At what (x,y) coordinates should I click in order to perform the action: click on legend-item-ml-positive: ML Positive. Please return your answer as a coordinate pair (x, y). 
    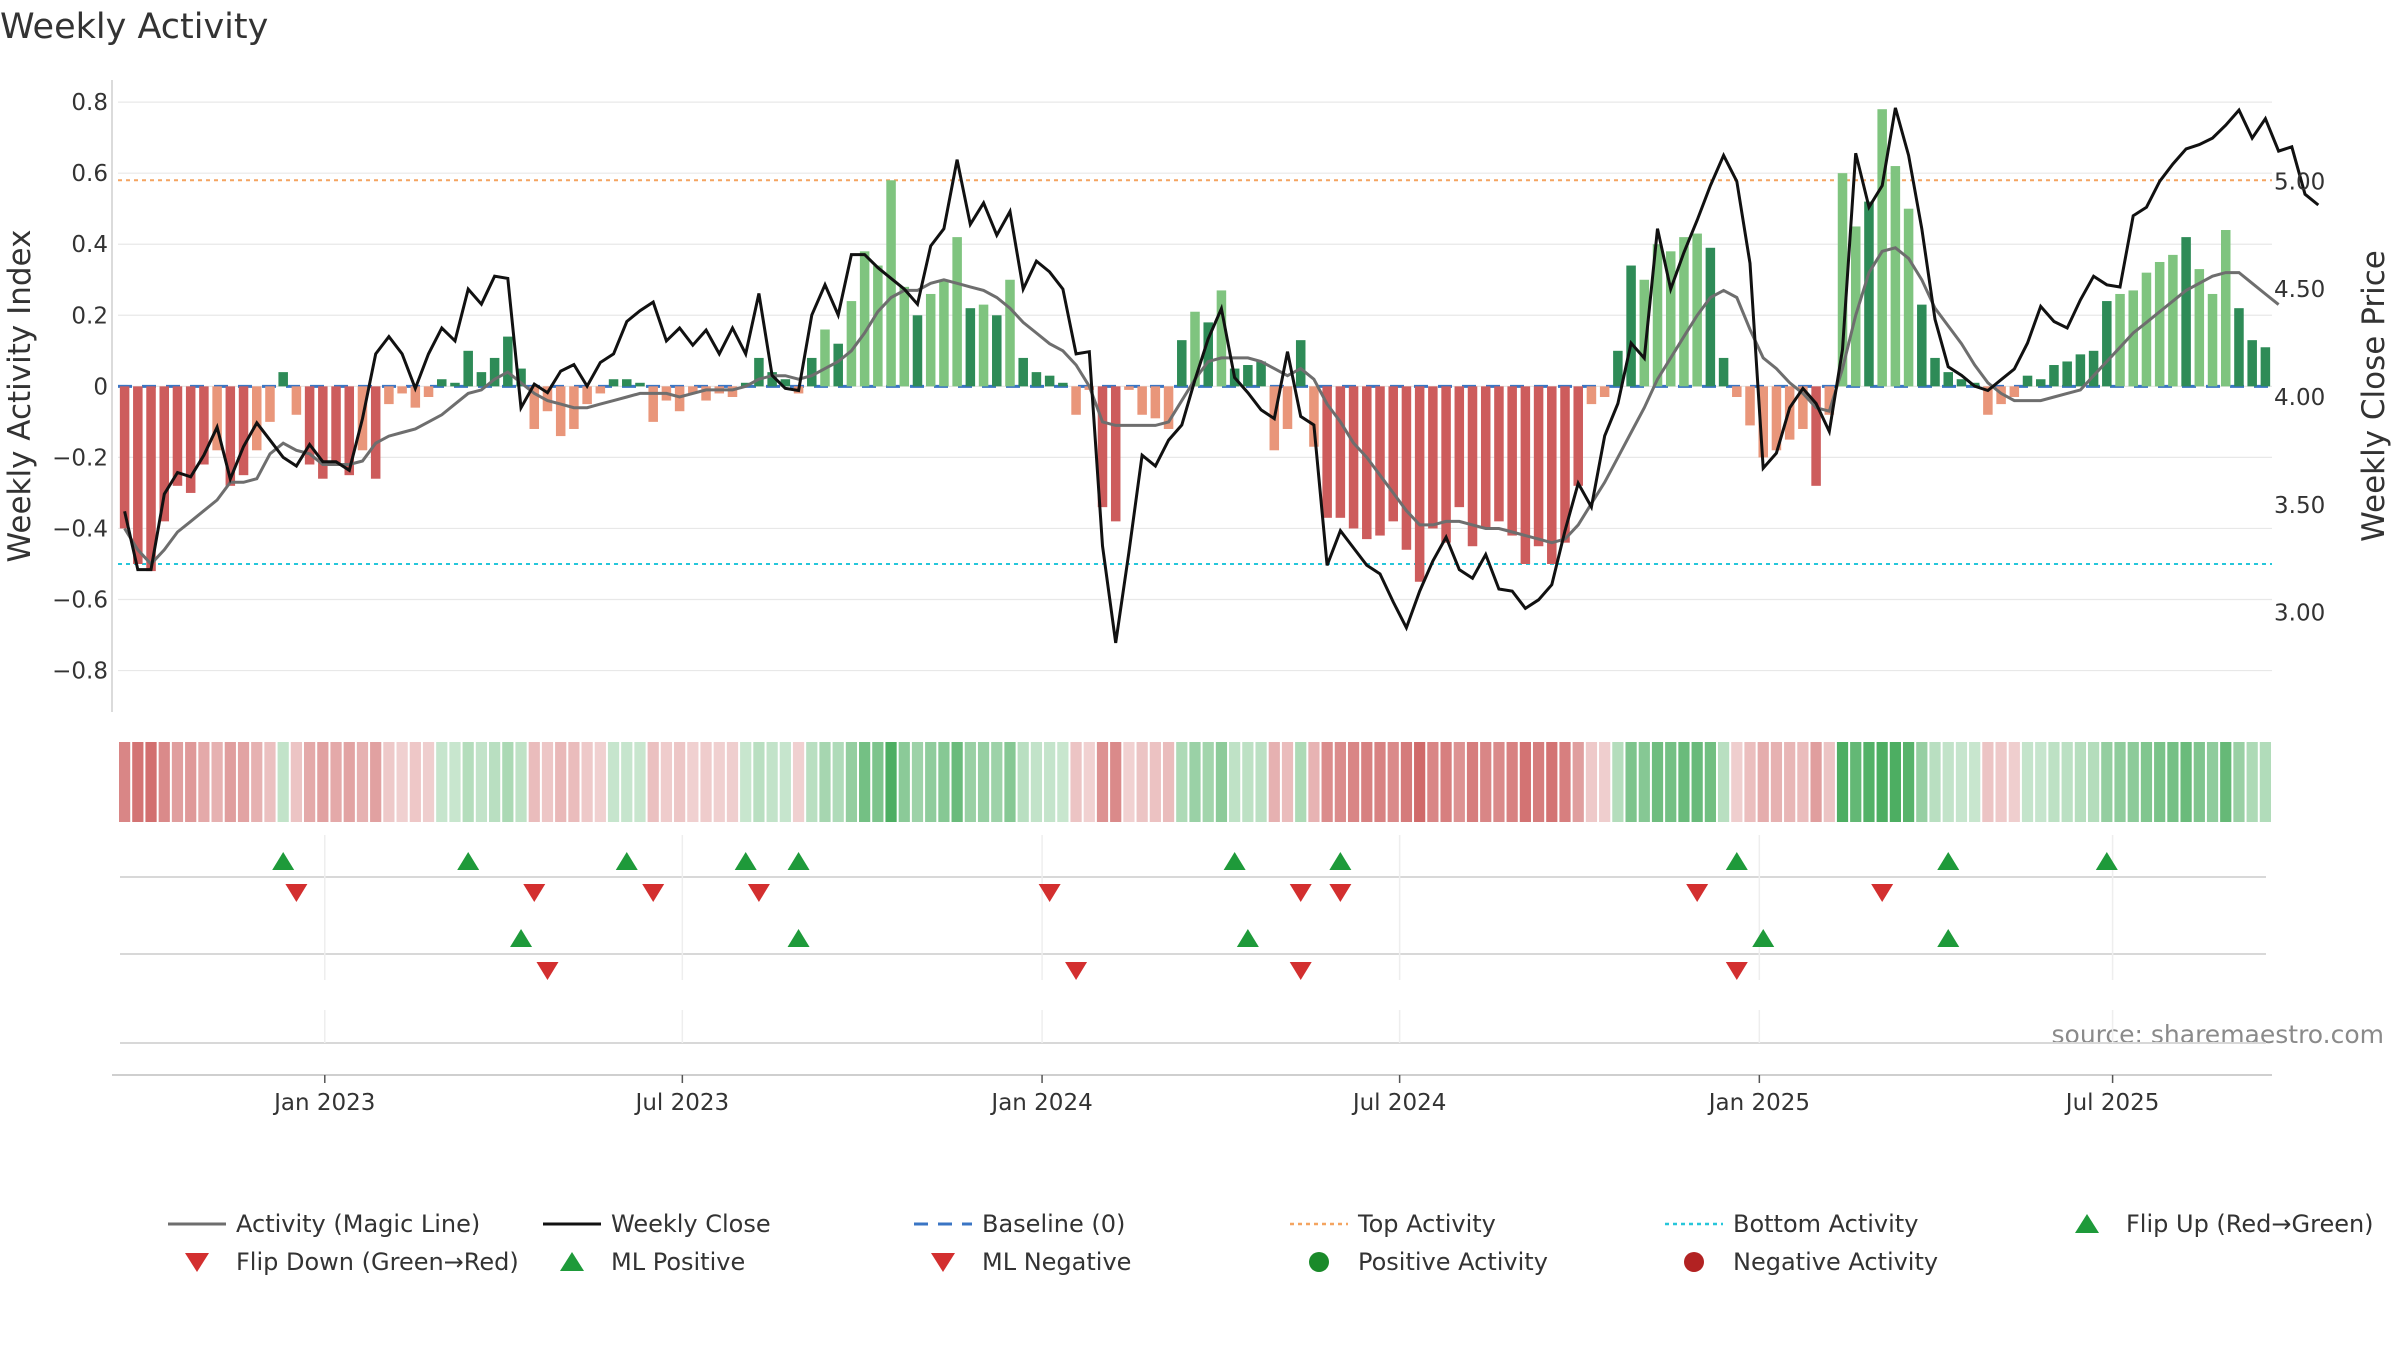
    Looking at the image, I should click on (652, 1262).